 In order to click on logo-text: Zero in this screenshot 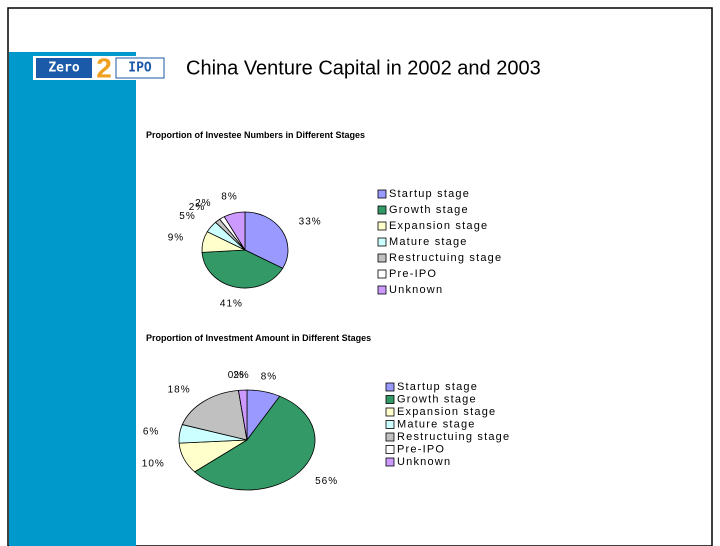, I will do `click(63, 68)`.